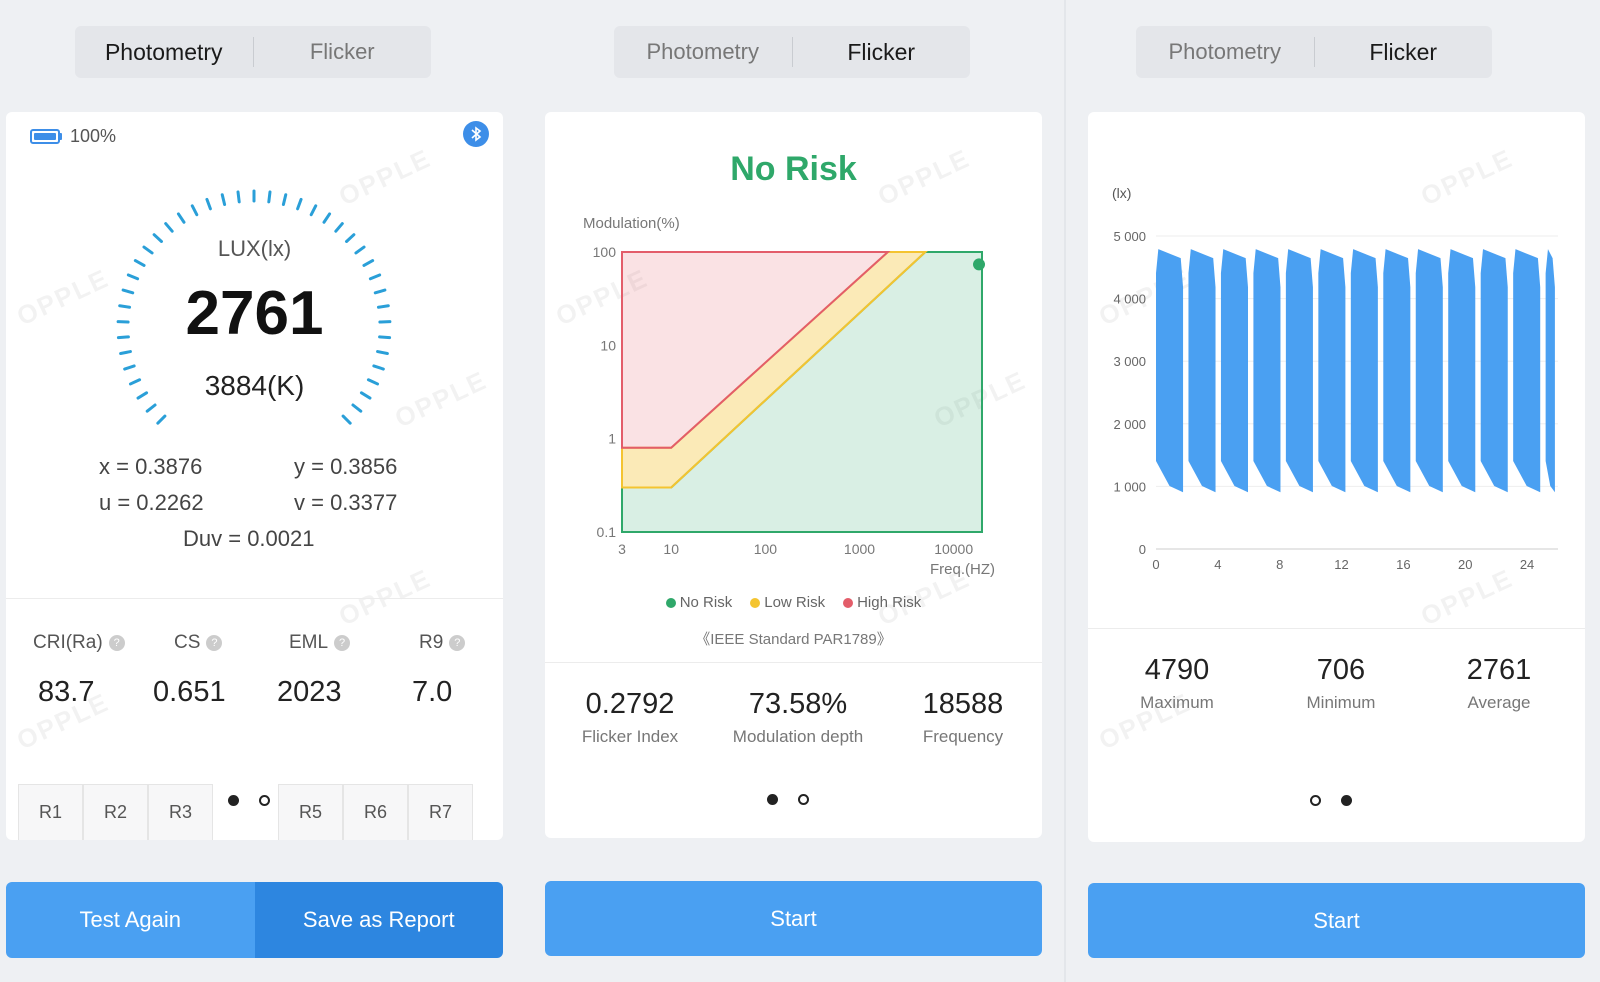  I want to click on chromaticity-u: u = 0.2262, so click(151, 502).